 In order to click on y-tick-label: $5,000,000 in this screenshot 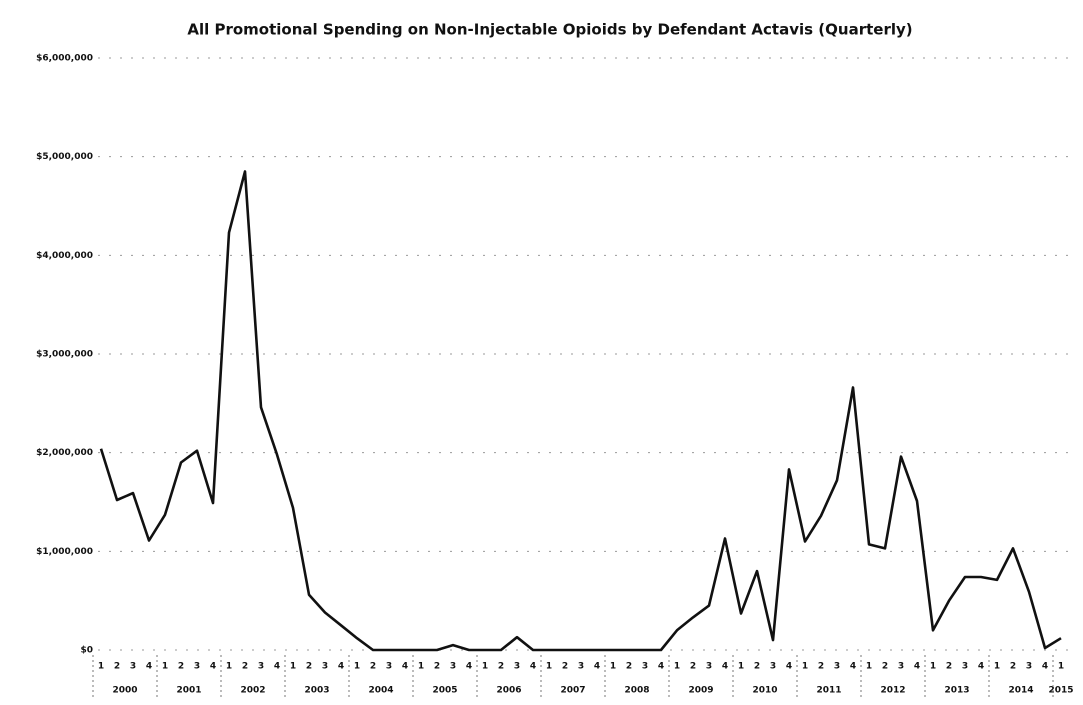, I will do `click(64, 157)`.